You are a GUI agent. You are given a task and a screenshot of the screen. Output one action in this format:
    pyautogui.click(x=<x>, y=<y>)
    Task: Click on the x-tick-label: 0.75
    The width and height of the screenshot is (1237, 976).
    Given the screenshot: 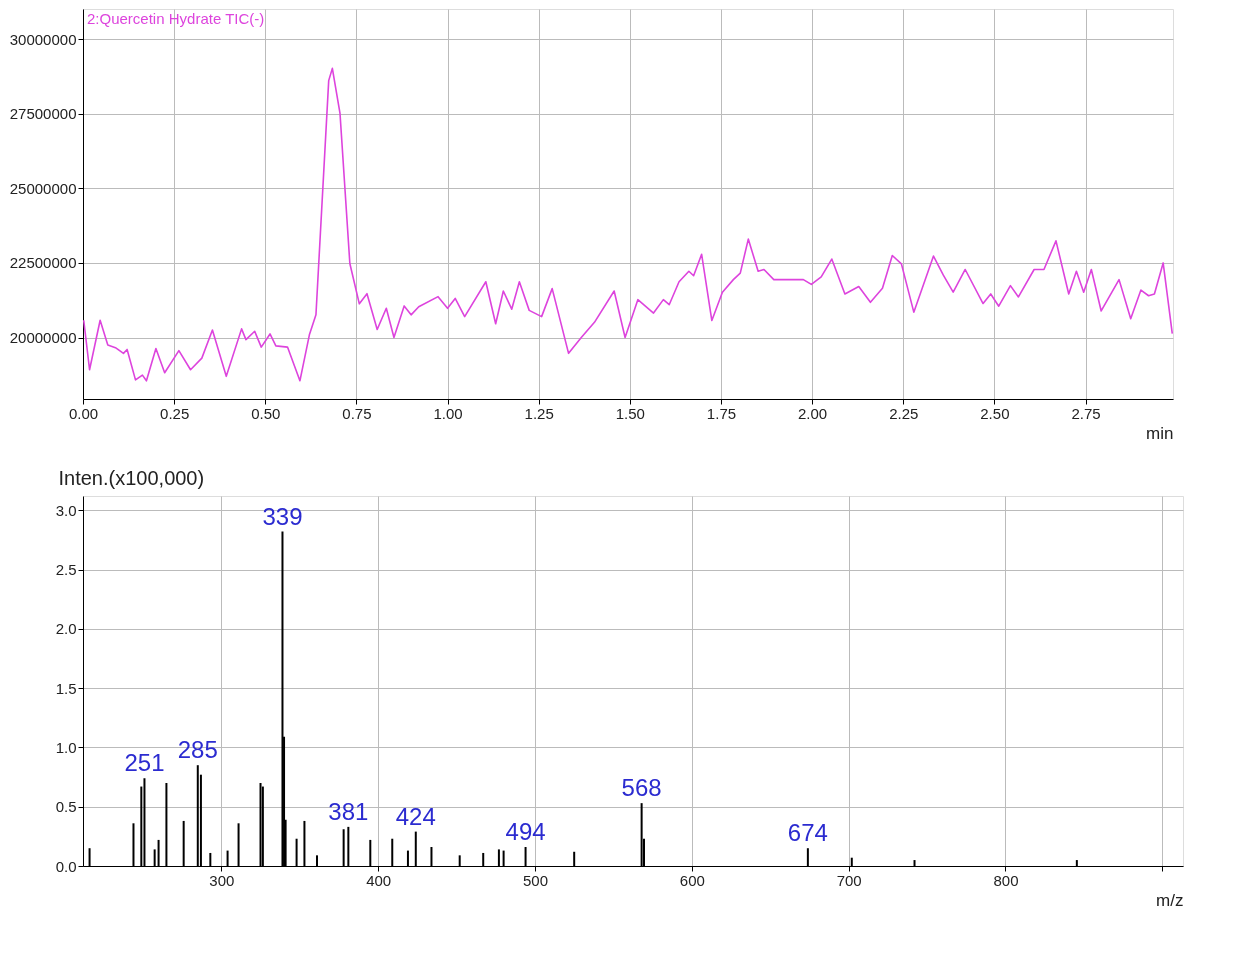 What is the action you would take?
    pyautogui.click(x=357, y=413)
    